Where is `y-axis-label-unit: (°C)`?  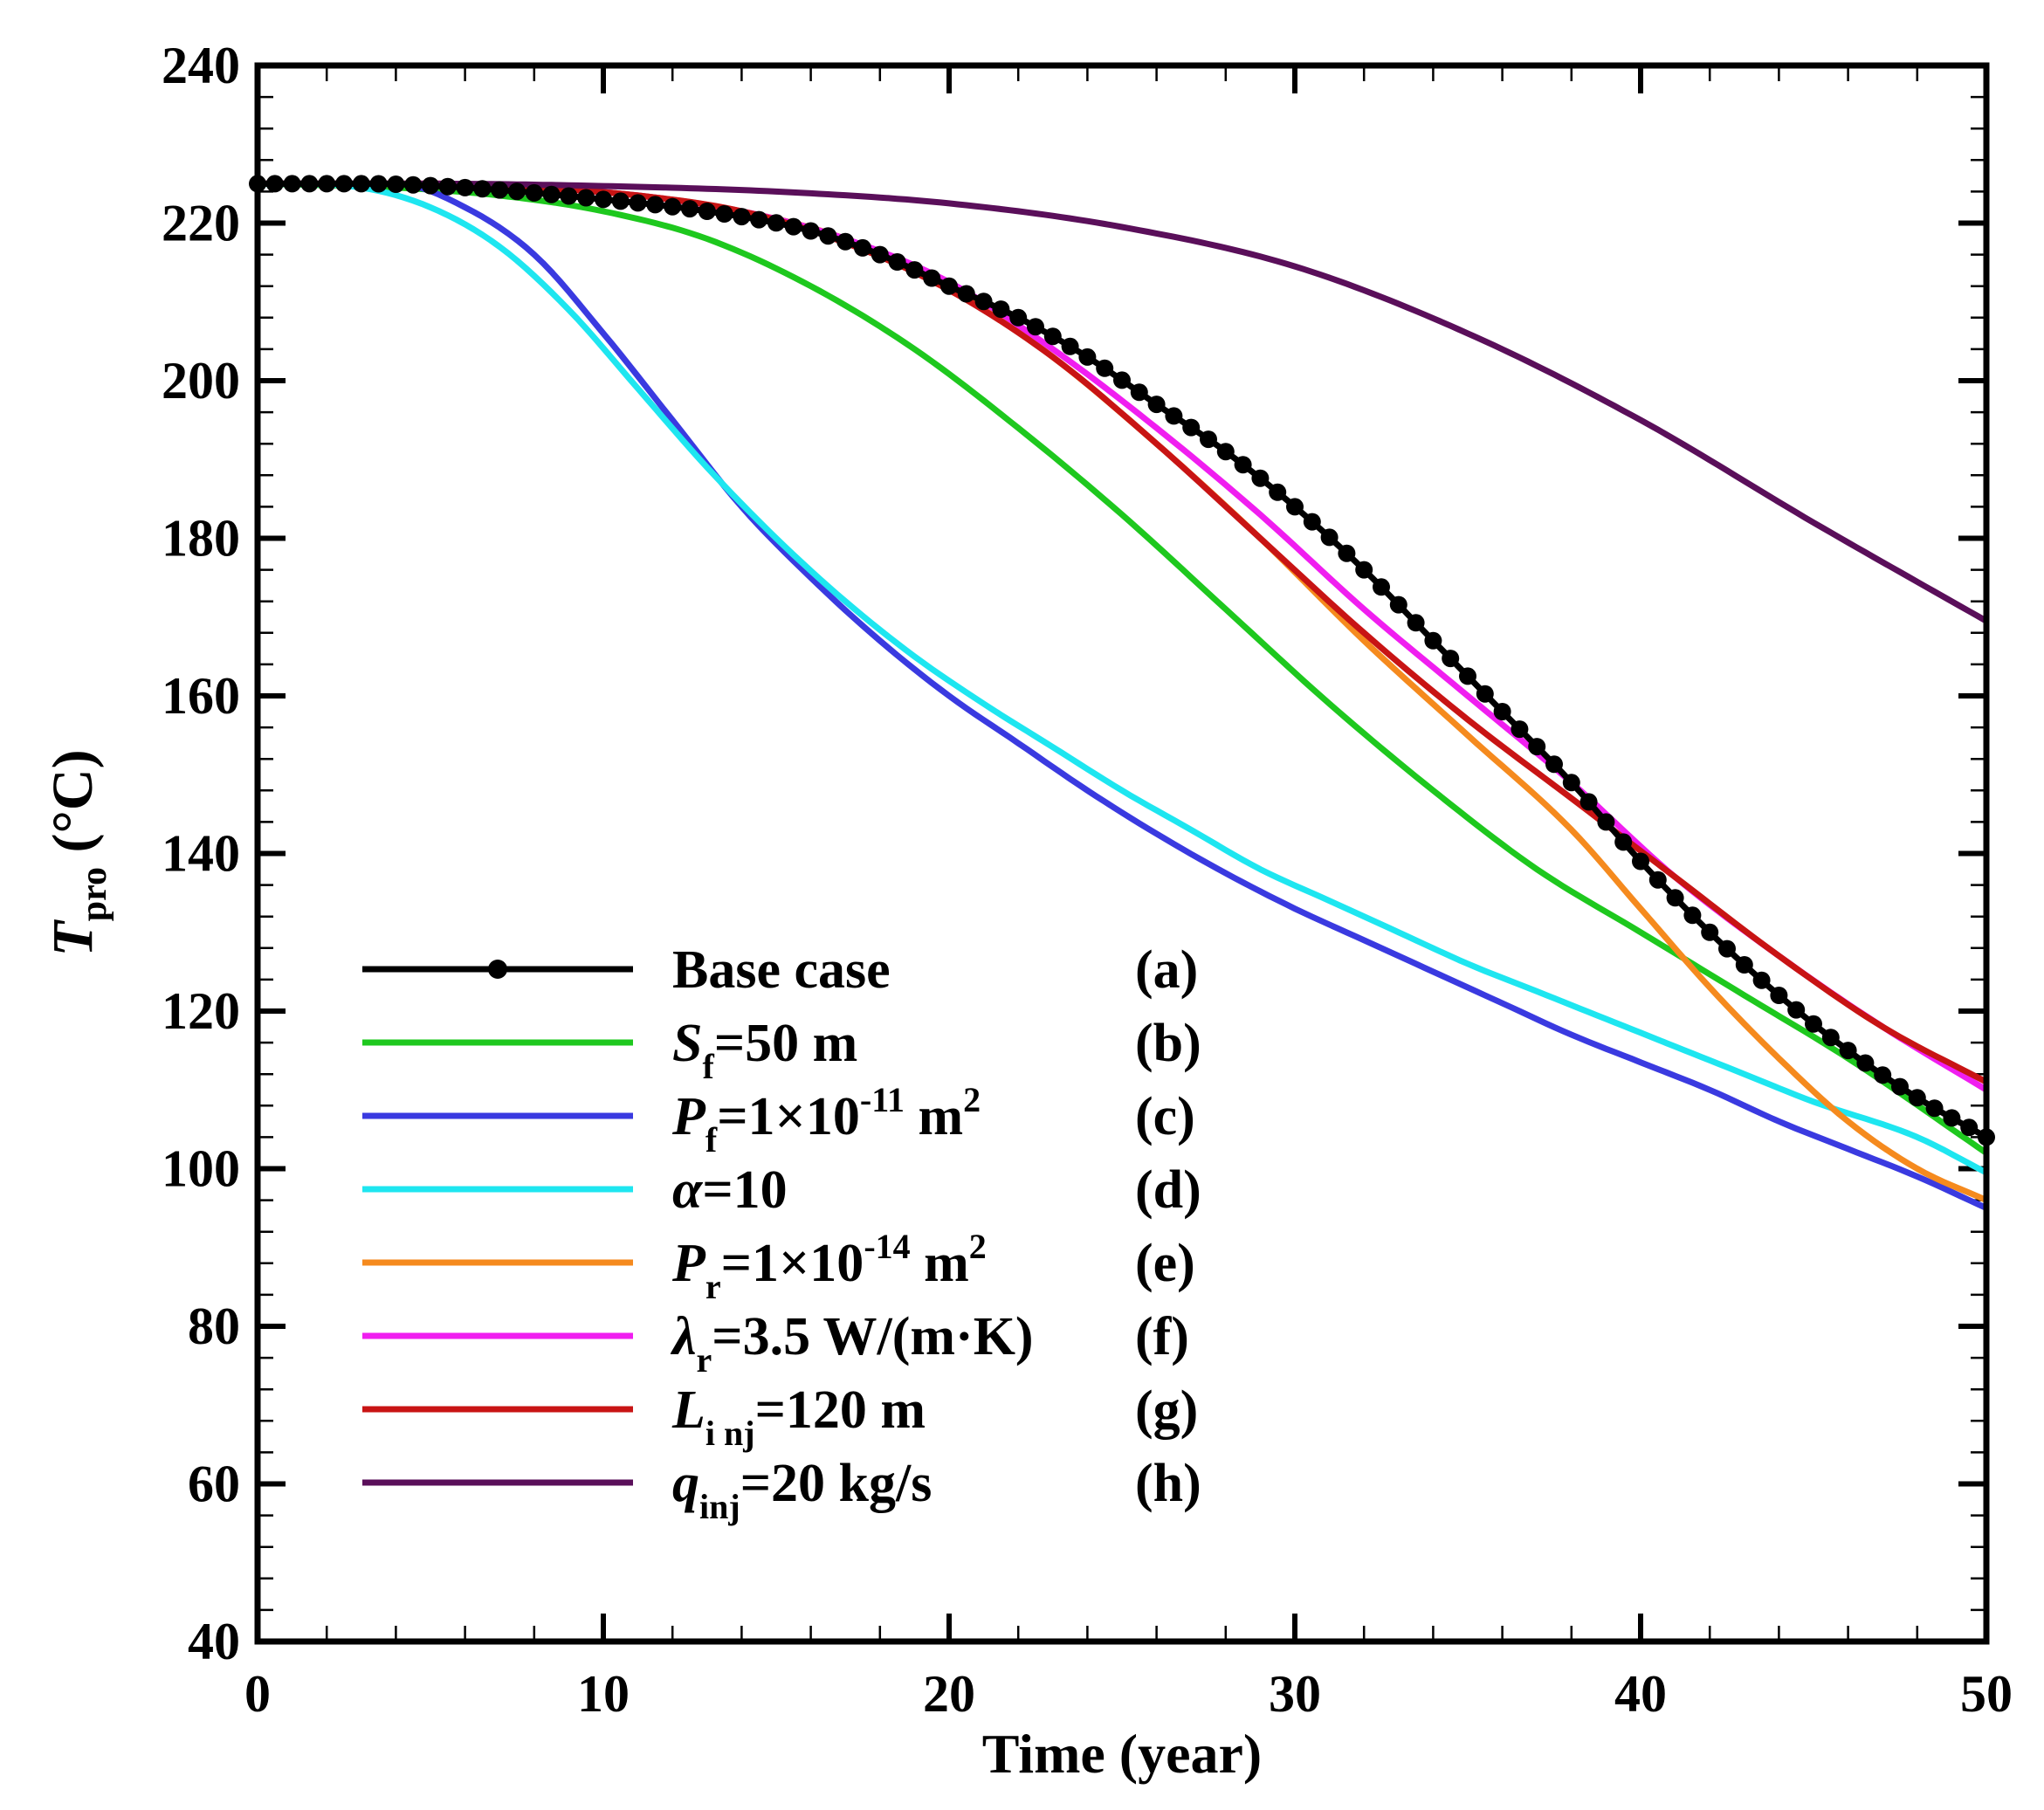 y-axis-label-unit: (°C) is located at coordinates (73, 808).